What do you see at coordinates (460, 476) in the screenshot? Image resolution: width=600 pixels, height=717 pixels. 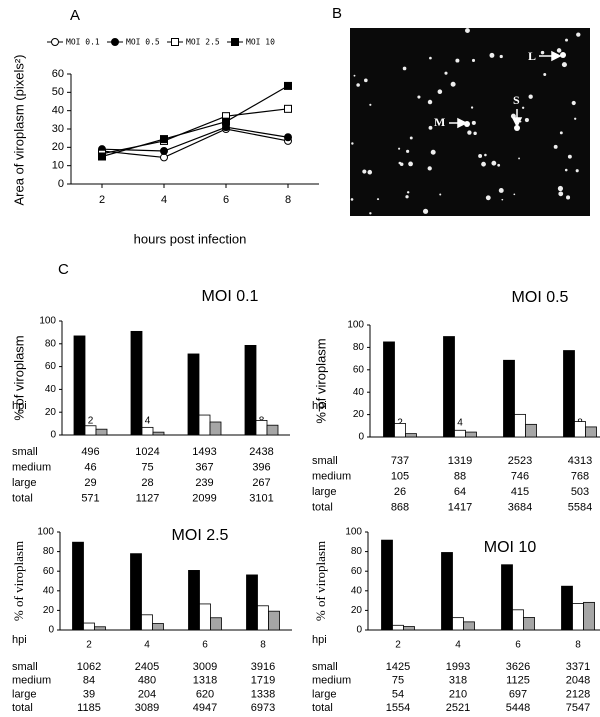 I see `table-cell: 88` at bounding box center [460, 476].